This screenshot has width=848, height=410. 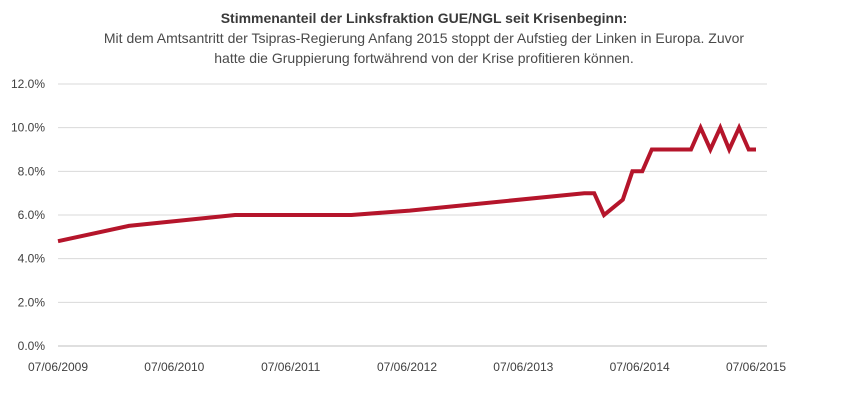 What do you see at coordinates (32, 215) in the screenshot?
I see `y-tick-label: 6.0%` at bounding box center [32, 215].